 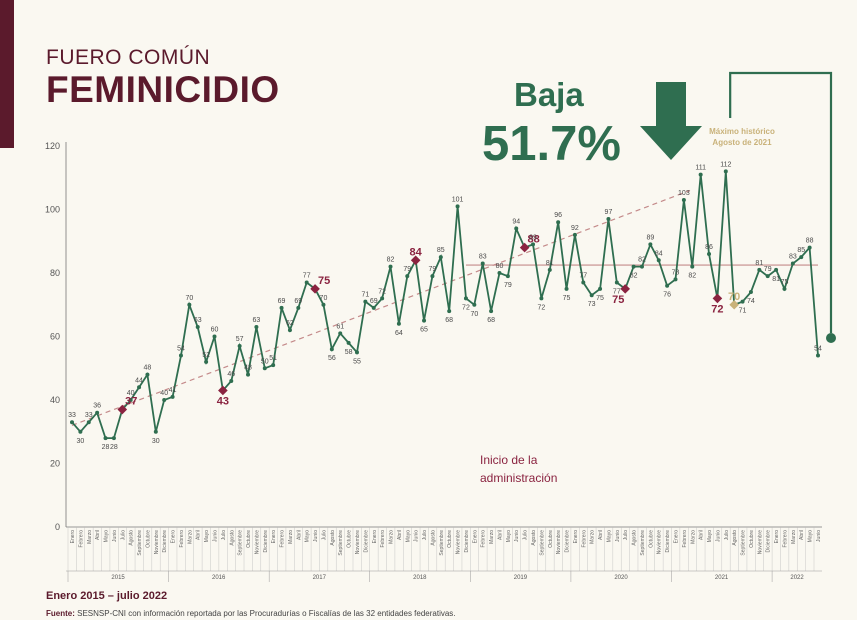 What do you see at coordinates (831, 338) in the screenshot?
I see `bracket-end-dot` at bounding box center [831, 338].